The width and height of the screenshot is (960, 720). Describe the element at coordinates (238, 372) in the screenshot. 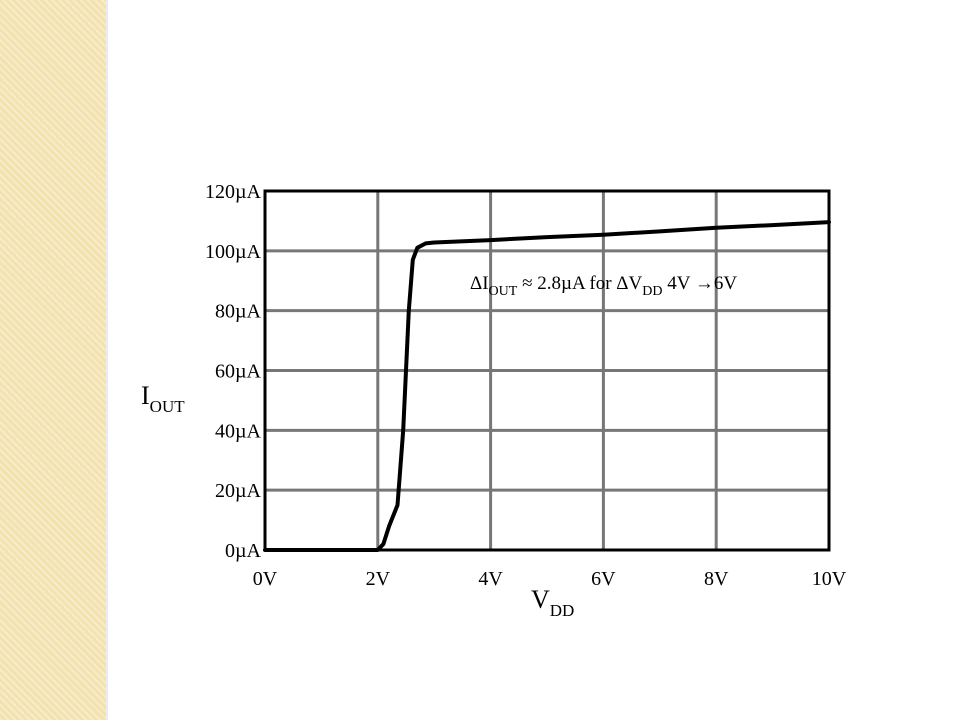

I see `y-tick-label: 60µA` at that location.